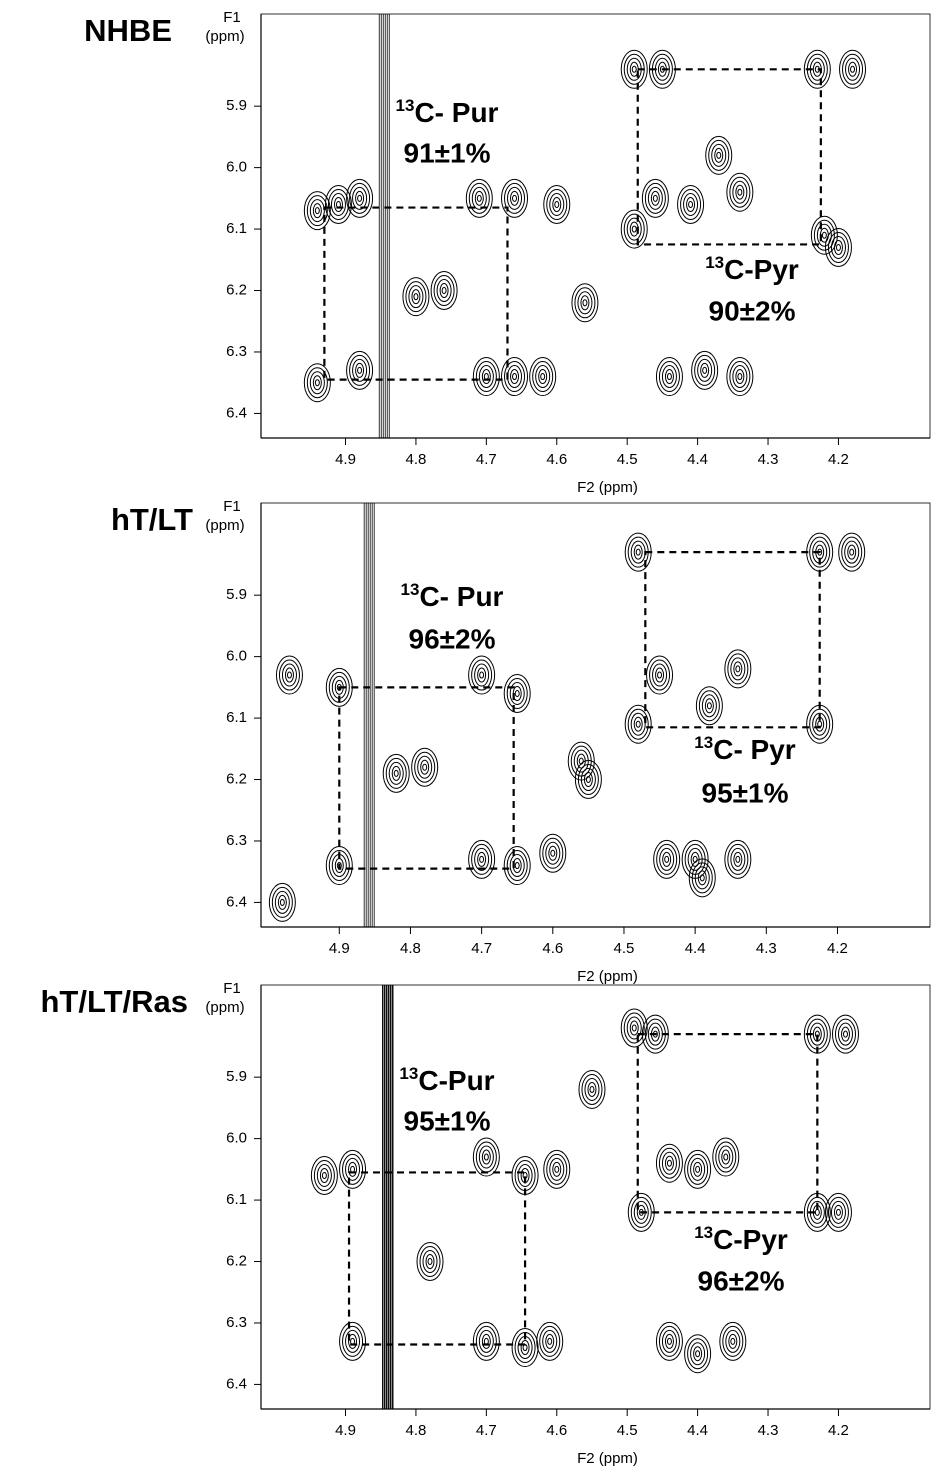 The width and height of the screenshot is (932, 1471). I want to click on x-tick-label: 4.9, so click(345, 1430).